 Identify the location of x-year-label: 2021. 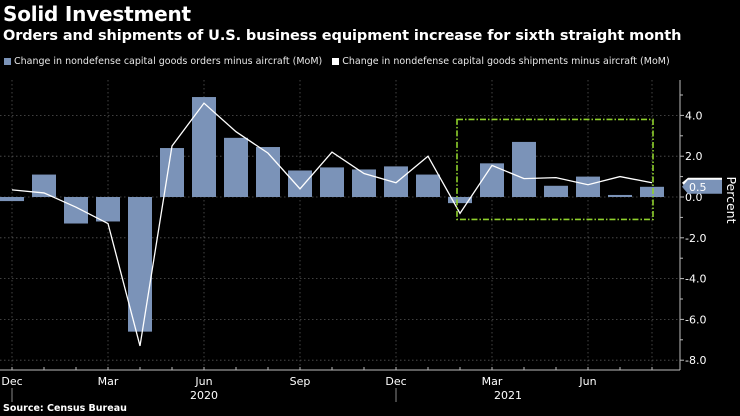
(508, 395).